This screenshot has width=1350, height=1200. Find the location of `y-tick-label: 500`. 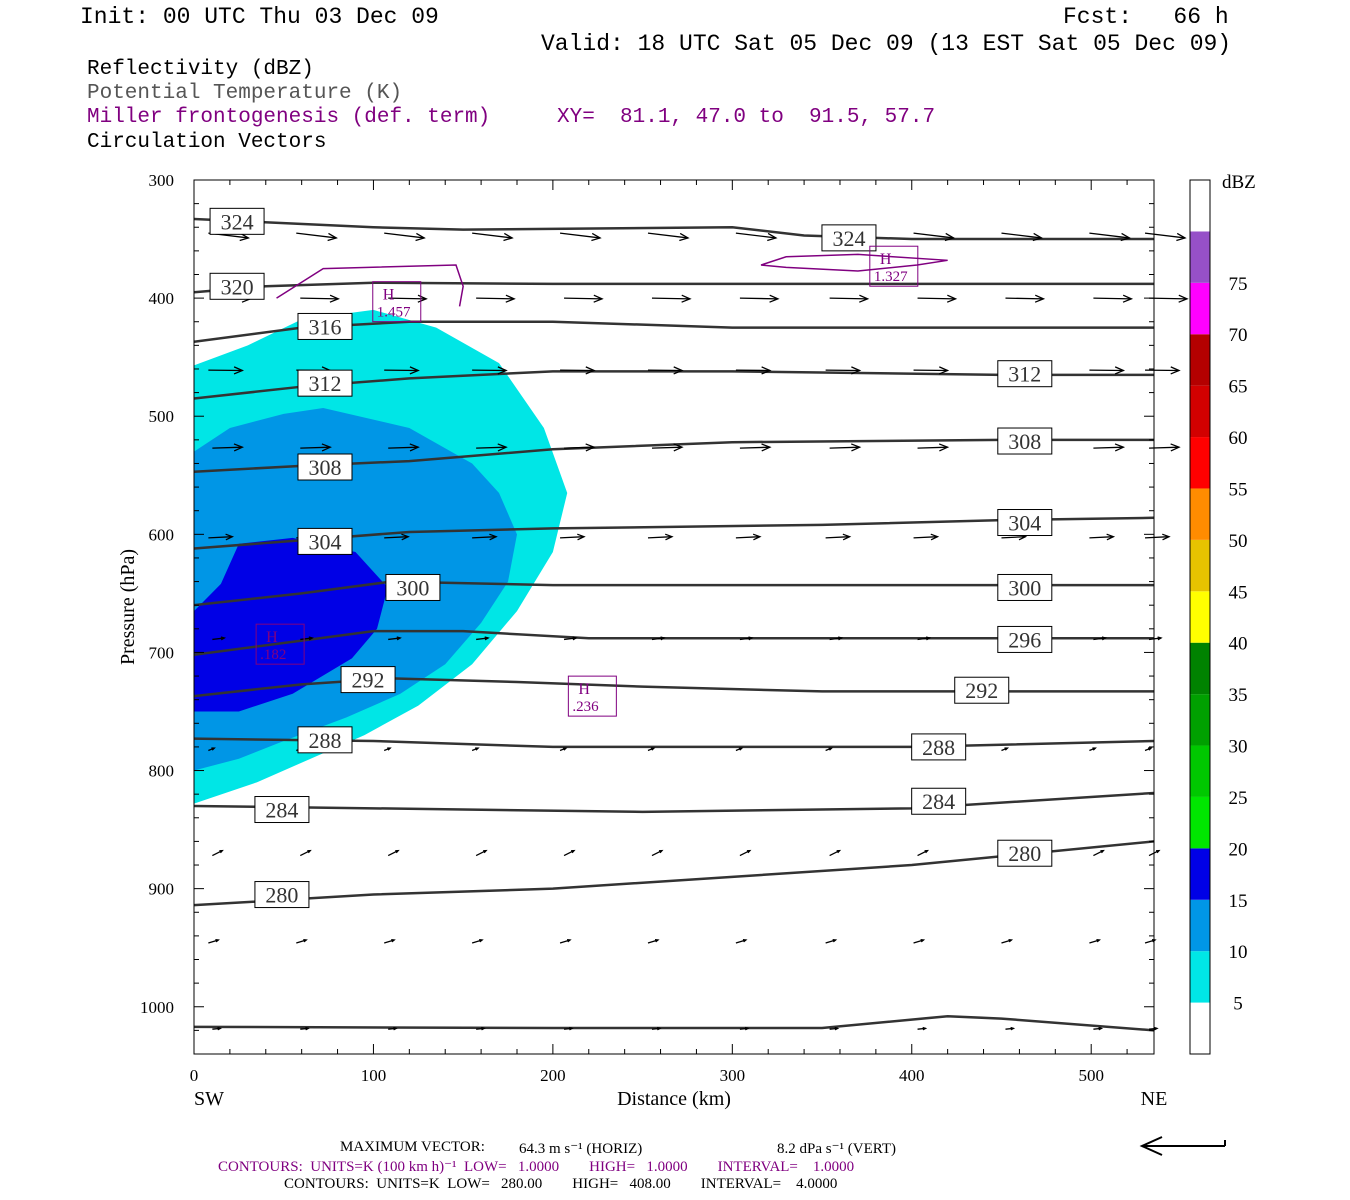

y-tick-label: 500 is located at coordinates (162, 416).